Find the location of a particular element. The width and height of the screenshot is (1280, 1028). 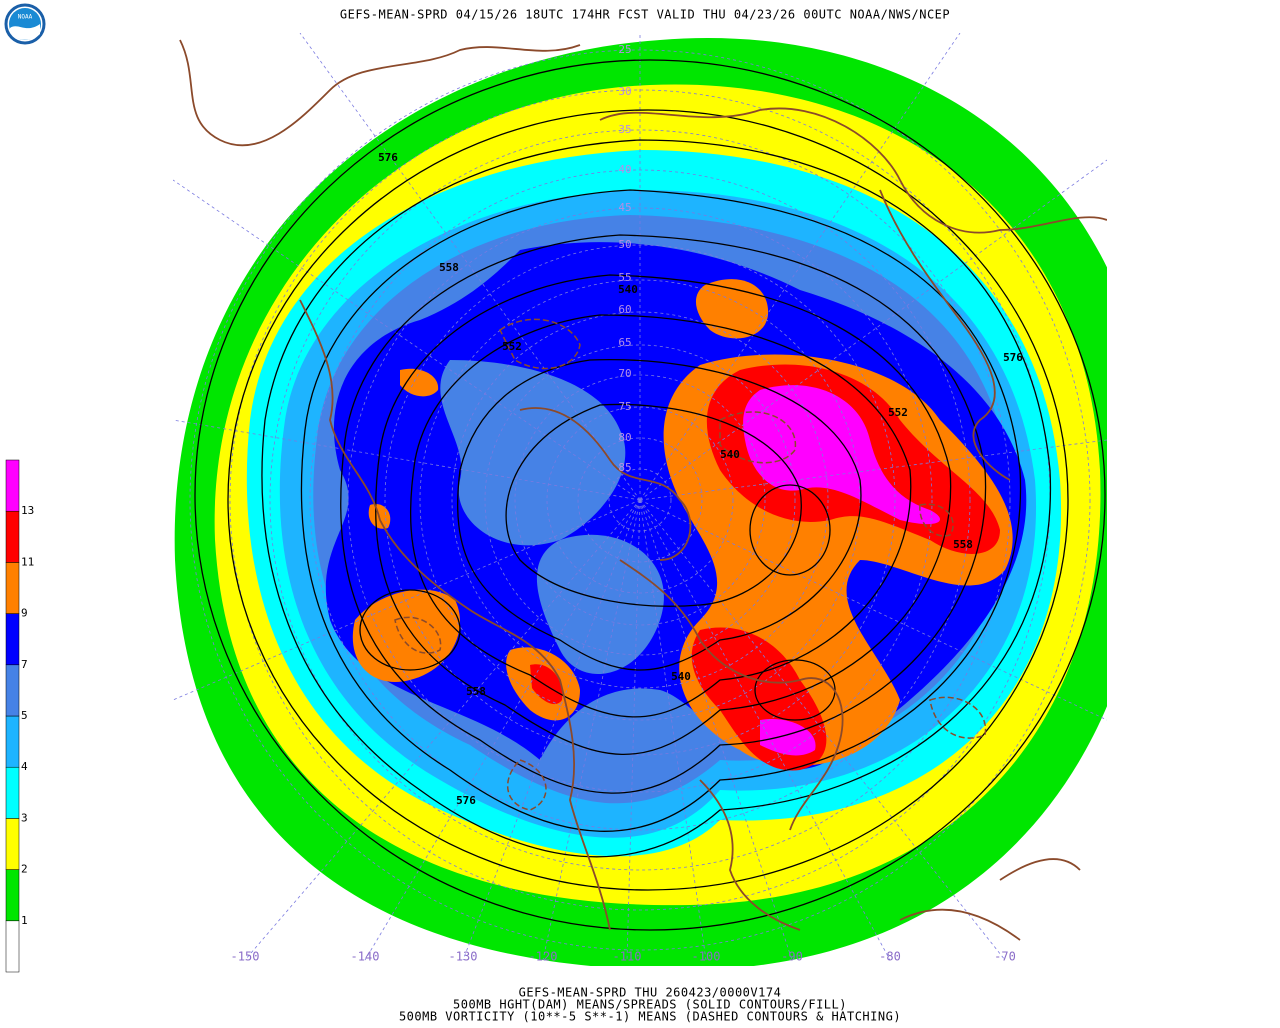

latitude-label: 50 is located at coordinates (624, 244).